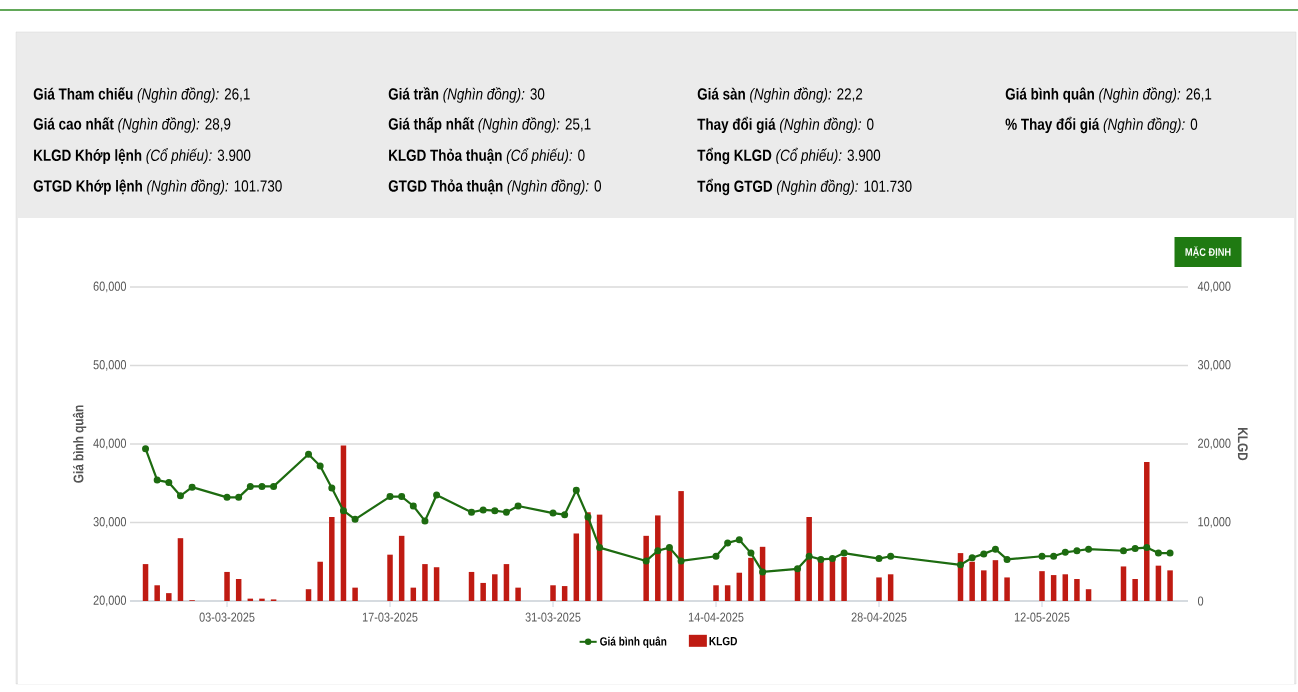 This screenshot has height=692, width=1298. What do you see at coordinates (489, 125) in the screenshot?
I see `text: Giá thấp nhất (Nghìn đồng): 25,1` at bounding box center [489, 125].